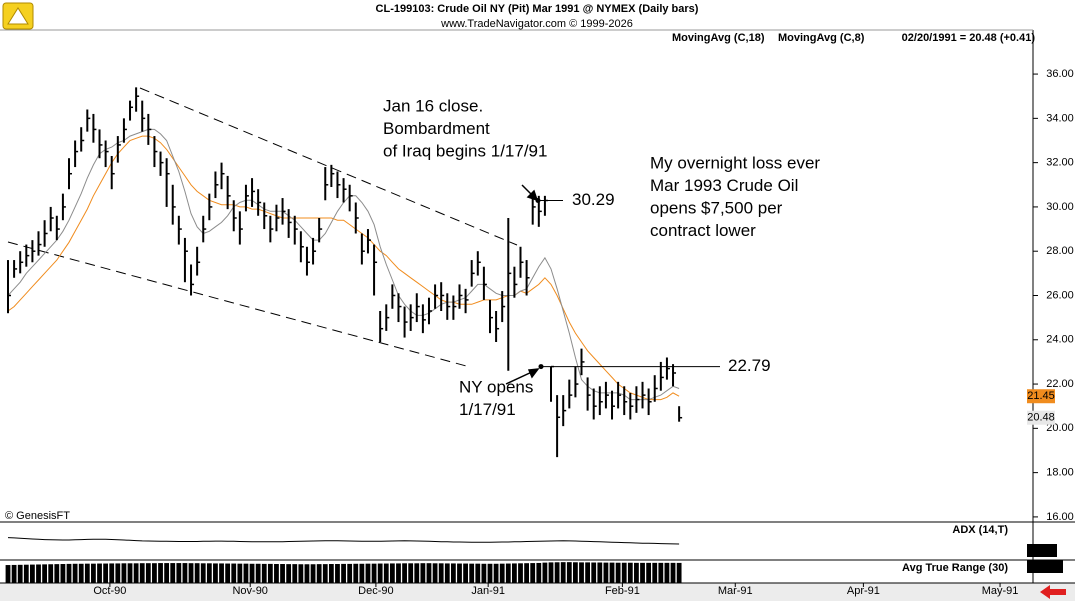 Image resolution: width=1075 pixels, height=601 pixels. What do you see at coordinates (1060, 384) in the screenshot?
I see `y-tick-label: 22.00` at bounding box center [1060, 384].